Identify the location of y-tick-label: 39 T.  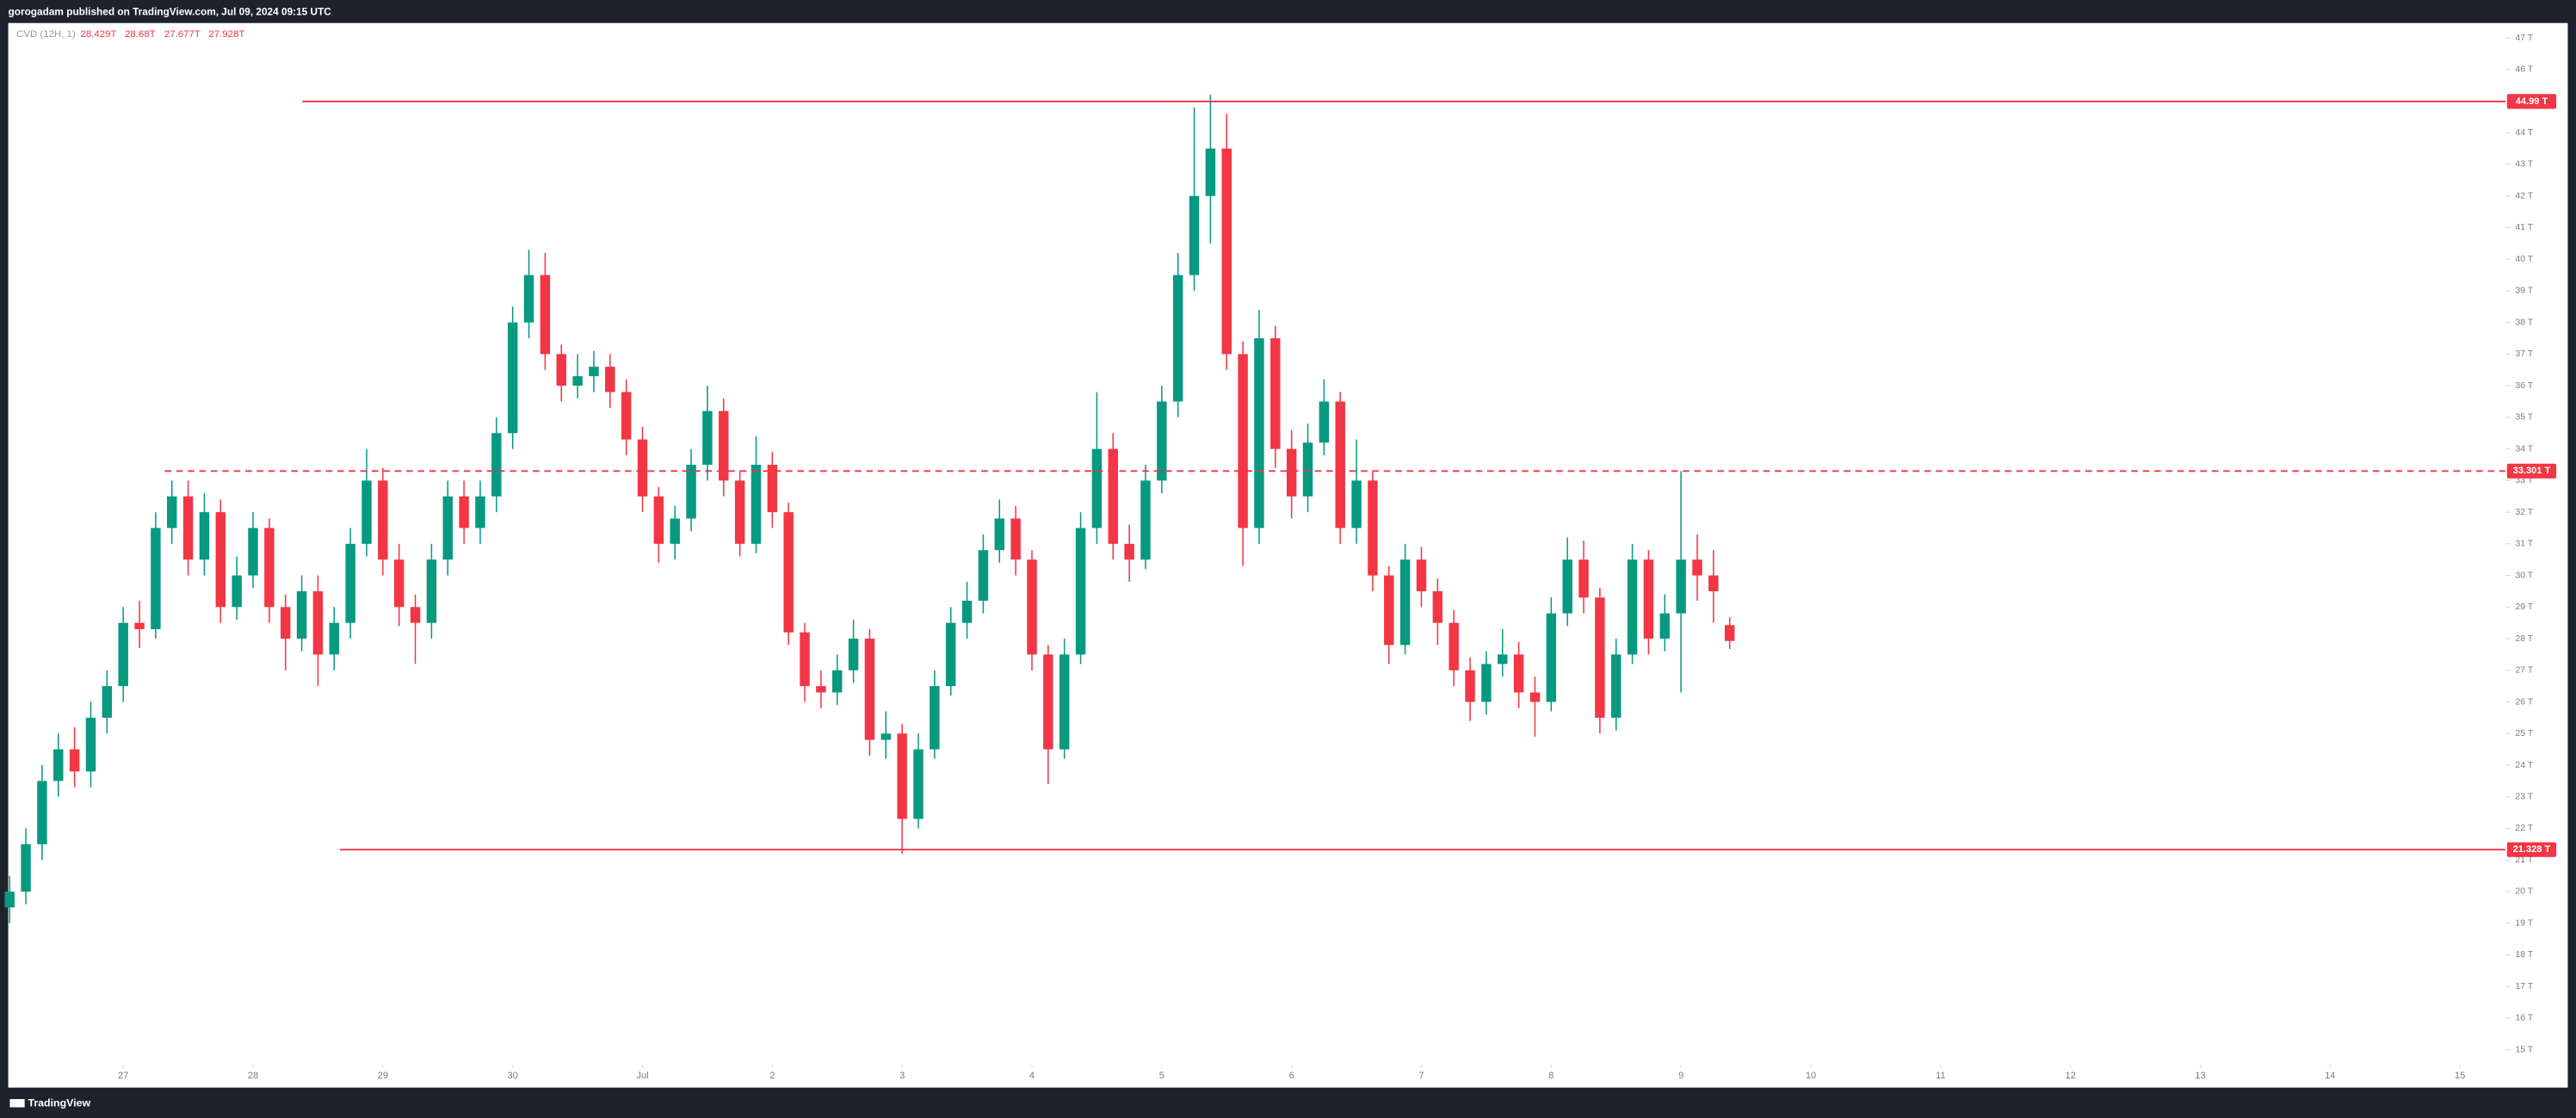
(2524, 291).